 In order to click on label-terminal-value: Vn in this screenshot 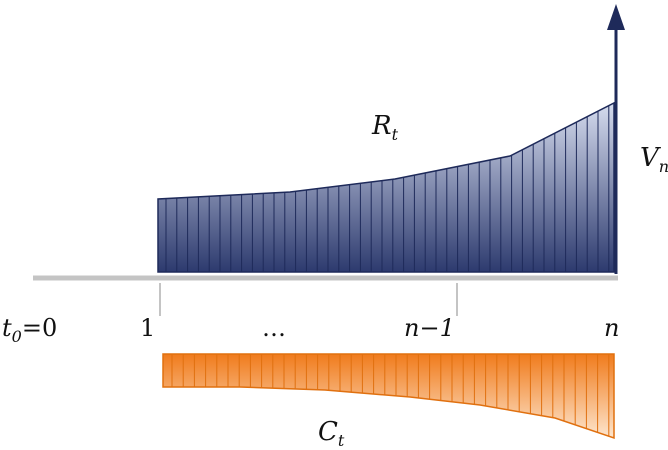, I will do `click(654, 159)`.